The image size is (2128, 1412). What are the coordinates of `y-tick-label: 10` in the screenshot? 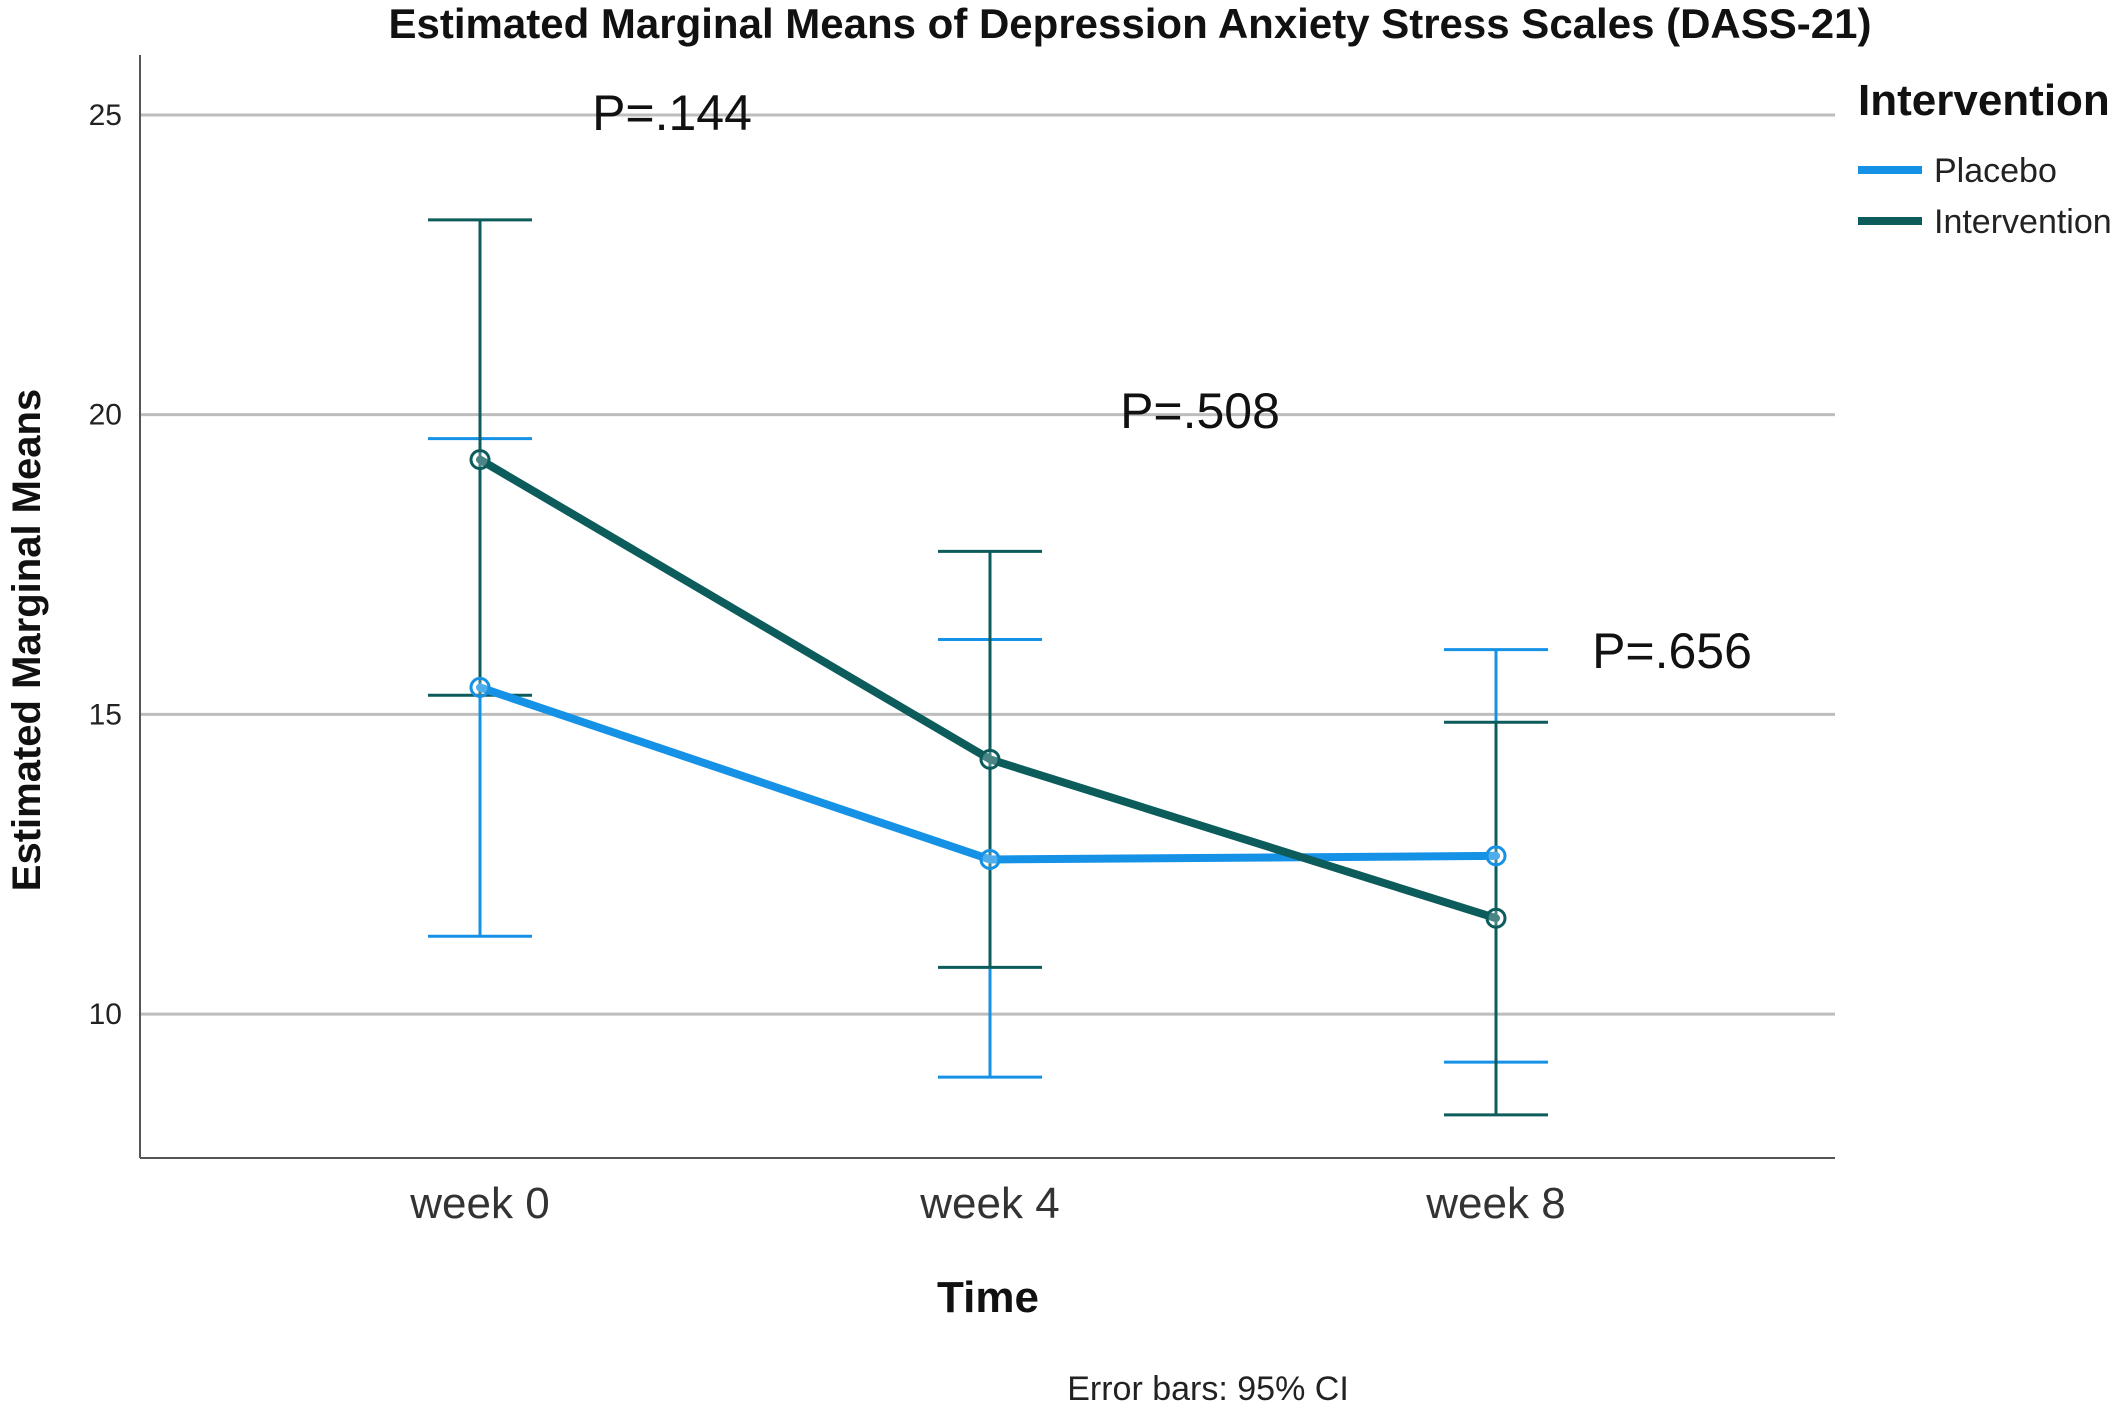 It's located at (105, 1014).